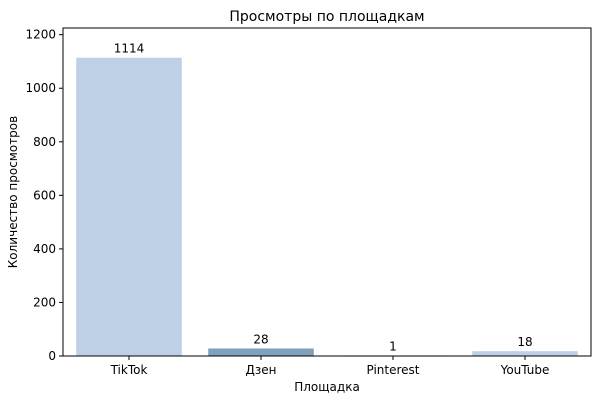 The image size is (600, 401). What do you see at coordinates (40, 88) in the screenshot?
I see `y-tick-label-5: 1000` at bounding box center [40, 88].